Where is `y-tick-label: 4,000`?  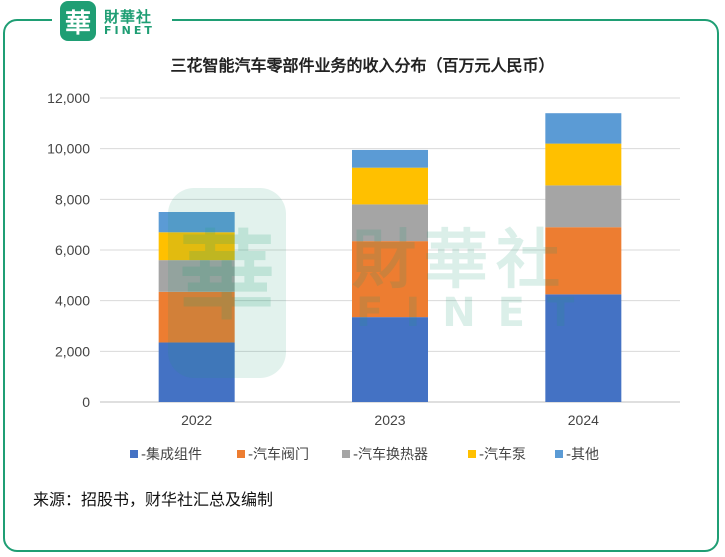
y-tick-label: 4,000 is located at coordinates (72, 301).